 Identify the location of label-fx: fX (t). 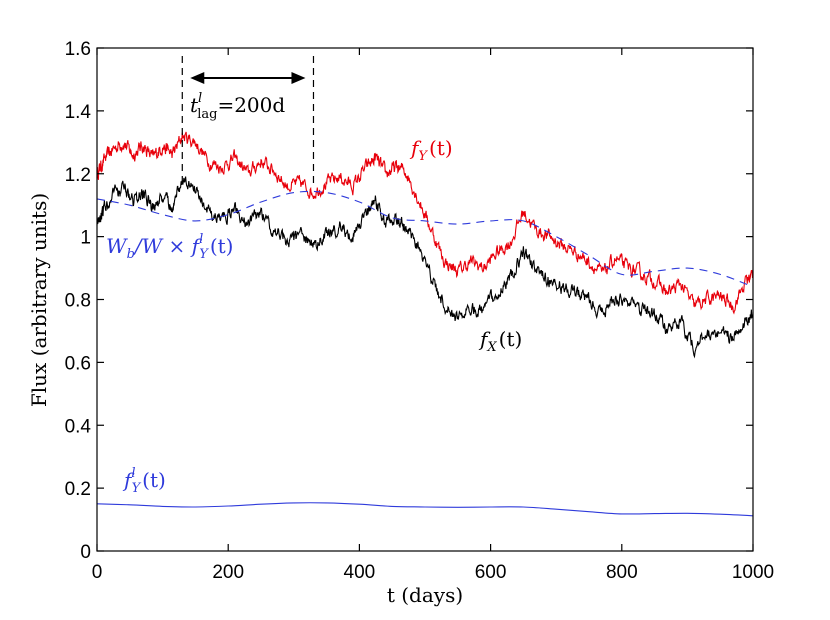
(500, 341).